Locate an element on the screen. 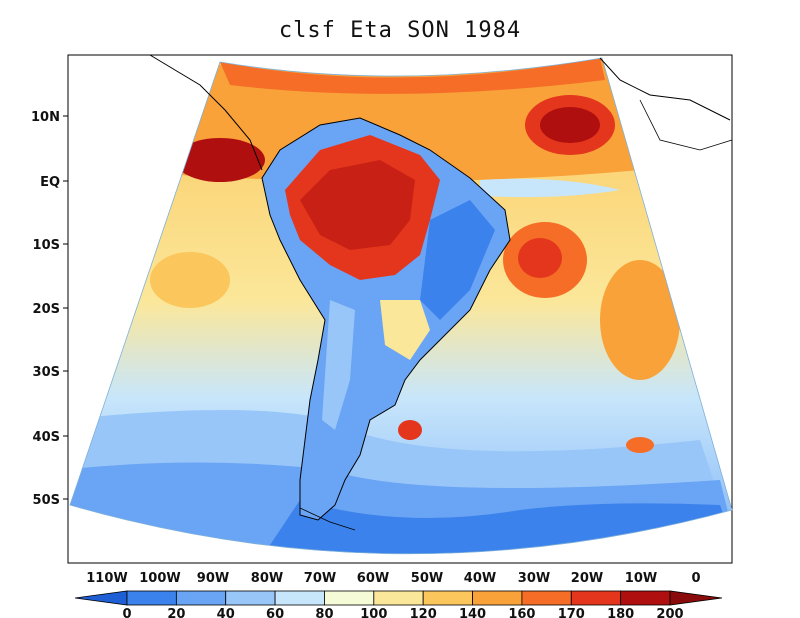  colorbar: 0 20 40 60 80 100 120 140 160 170 180 200 is located at coordinates (398, 604).